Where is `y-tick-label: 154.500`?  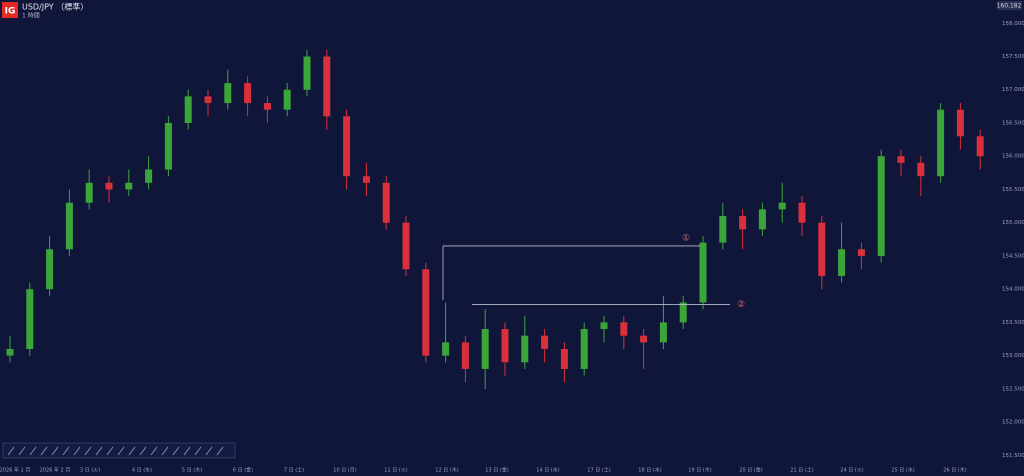
y-tick-label: 154.500 is located at coordinates (1013, 256).